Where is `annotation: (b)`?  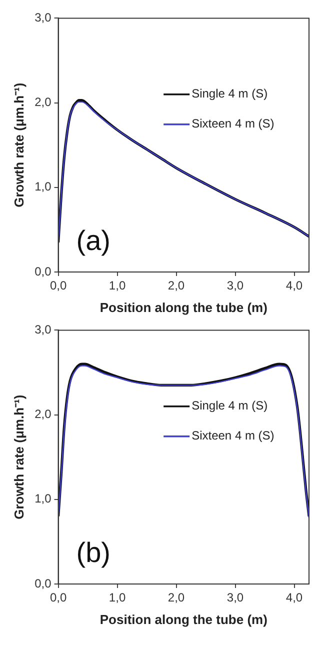 annotation: (b) is located at coordinates (93, 552).